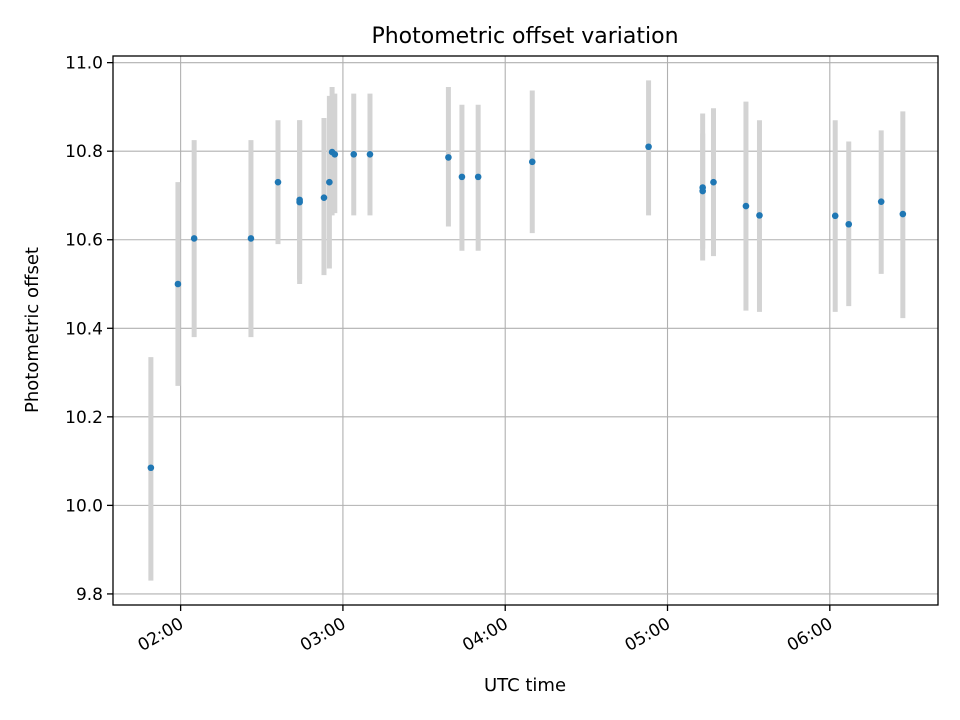  I want to click on y-tick-label: 10.6, so click(84, 241).